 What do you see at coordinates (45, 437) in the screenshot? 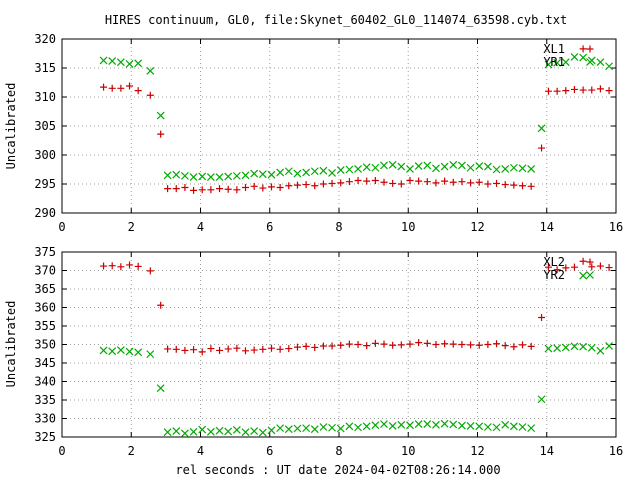
I see `y-tick-label: 325` at bounding box center [45, 437].